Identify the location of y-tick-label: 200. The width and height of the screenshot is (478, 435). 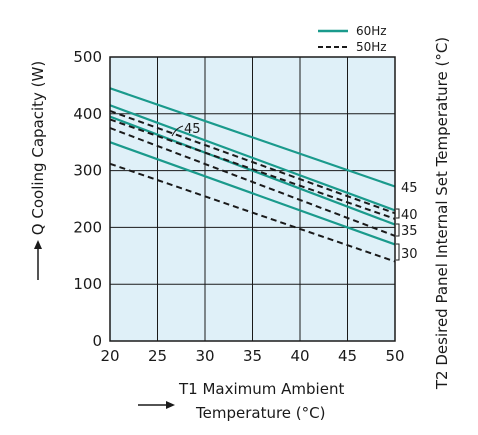
(87, 227).